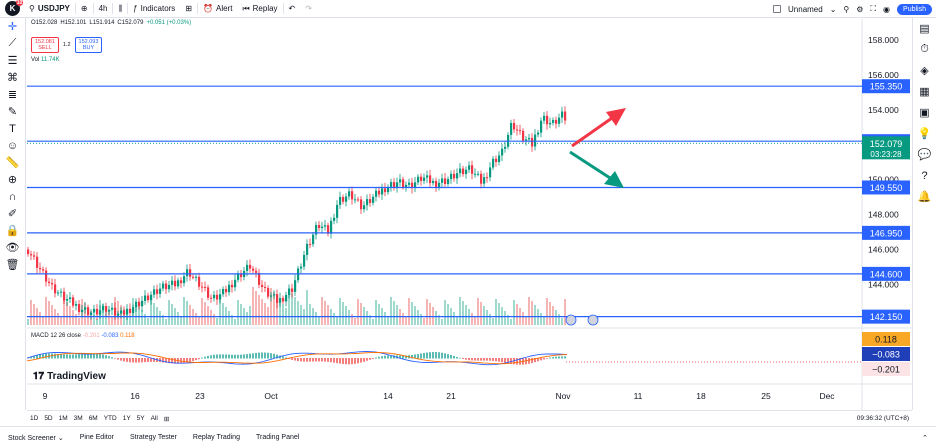 The width and height of the screenshot is (936, 448). What do you see at coordinates (154, 418) in the screenshot?
I see `range-all: All` at bounding box center [154, 418].